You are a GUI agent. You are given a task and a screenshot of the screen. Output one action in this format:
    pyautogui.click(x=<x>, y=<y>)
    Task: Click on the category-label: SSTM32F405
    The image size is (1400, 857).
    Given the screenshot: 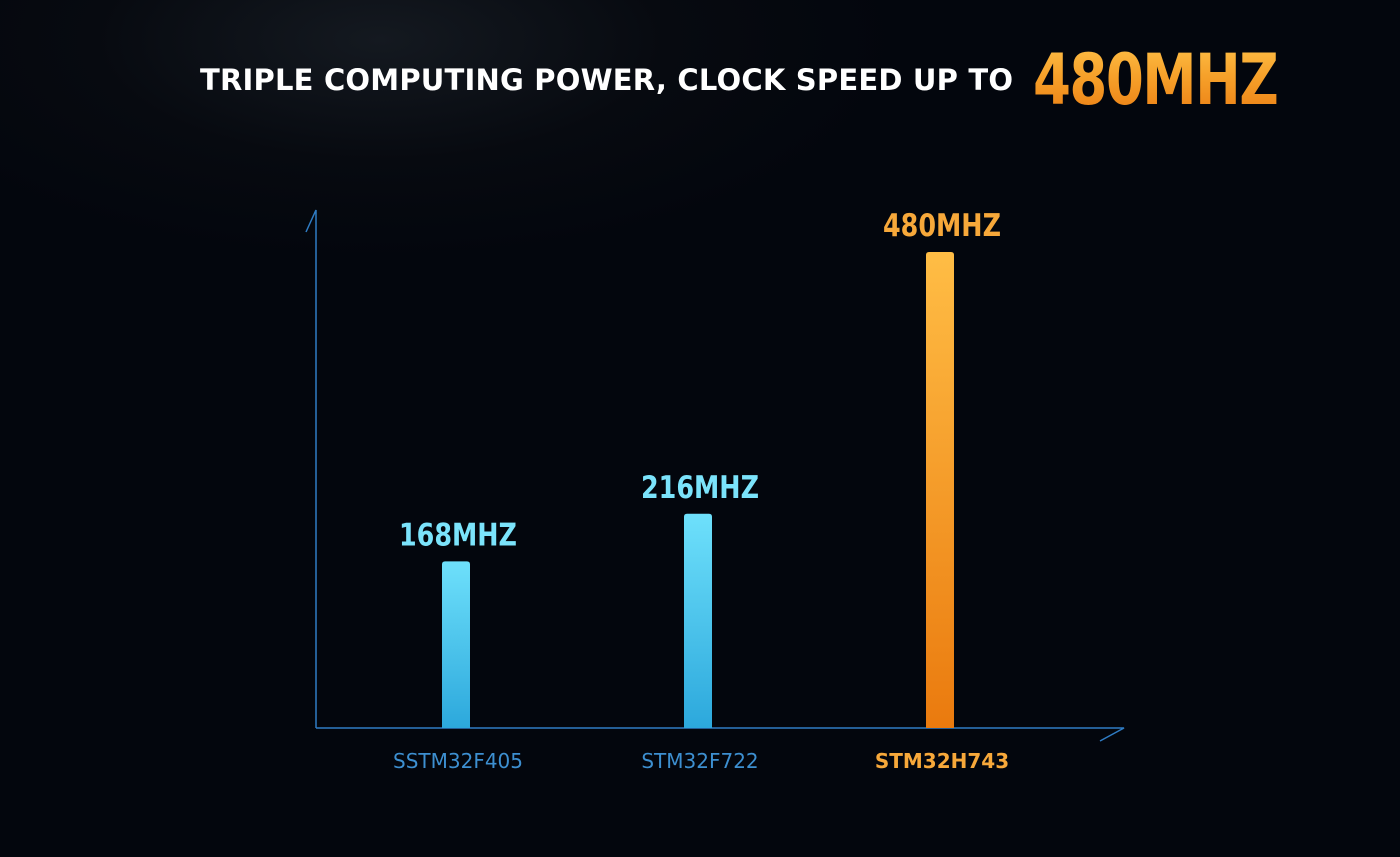 What is the action you would take?
    pyautogui.click(x=458, y=761)
    